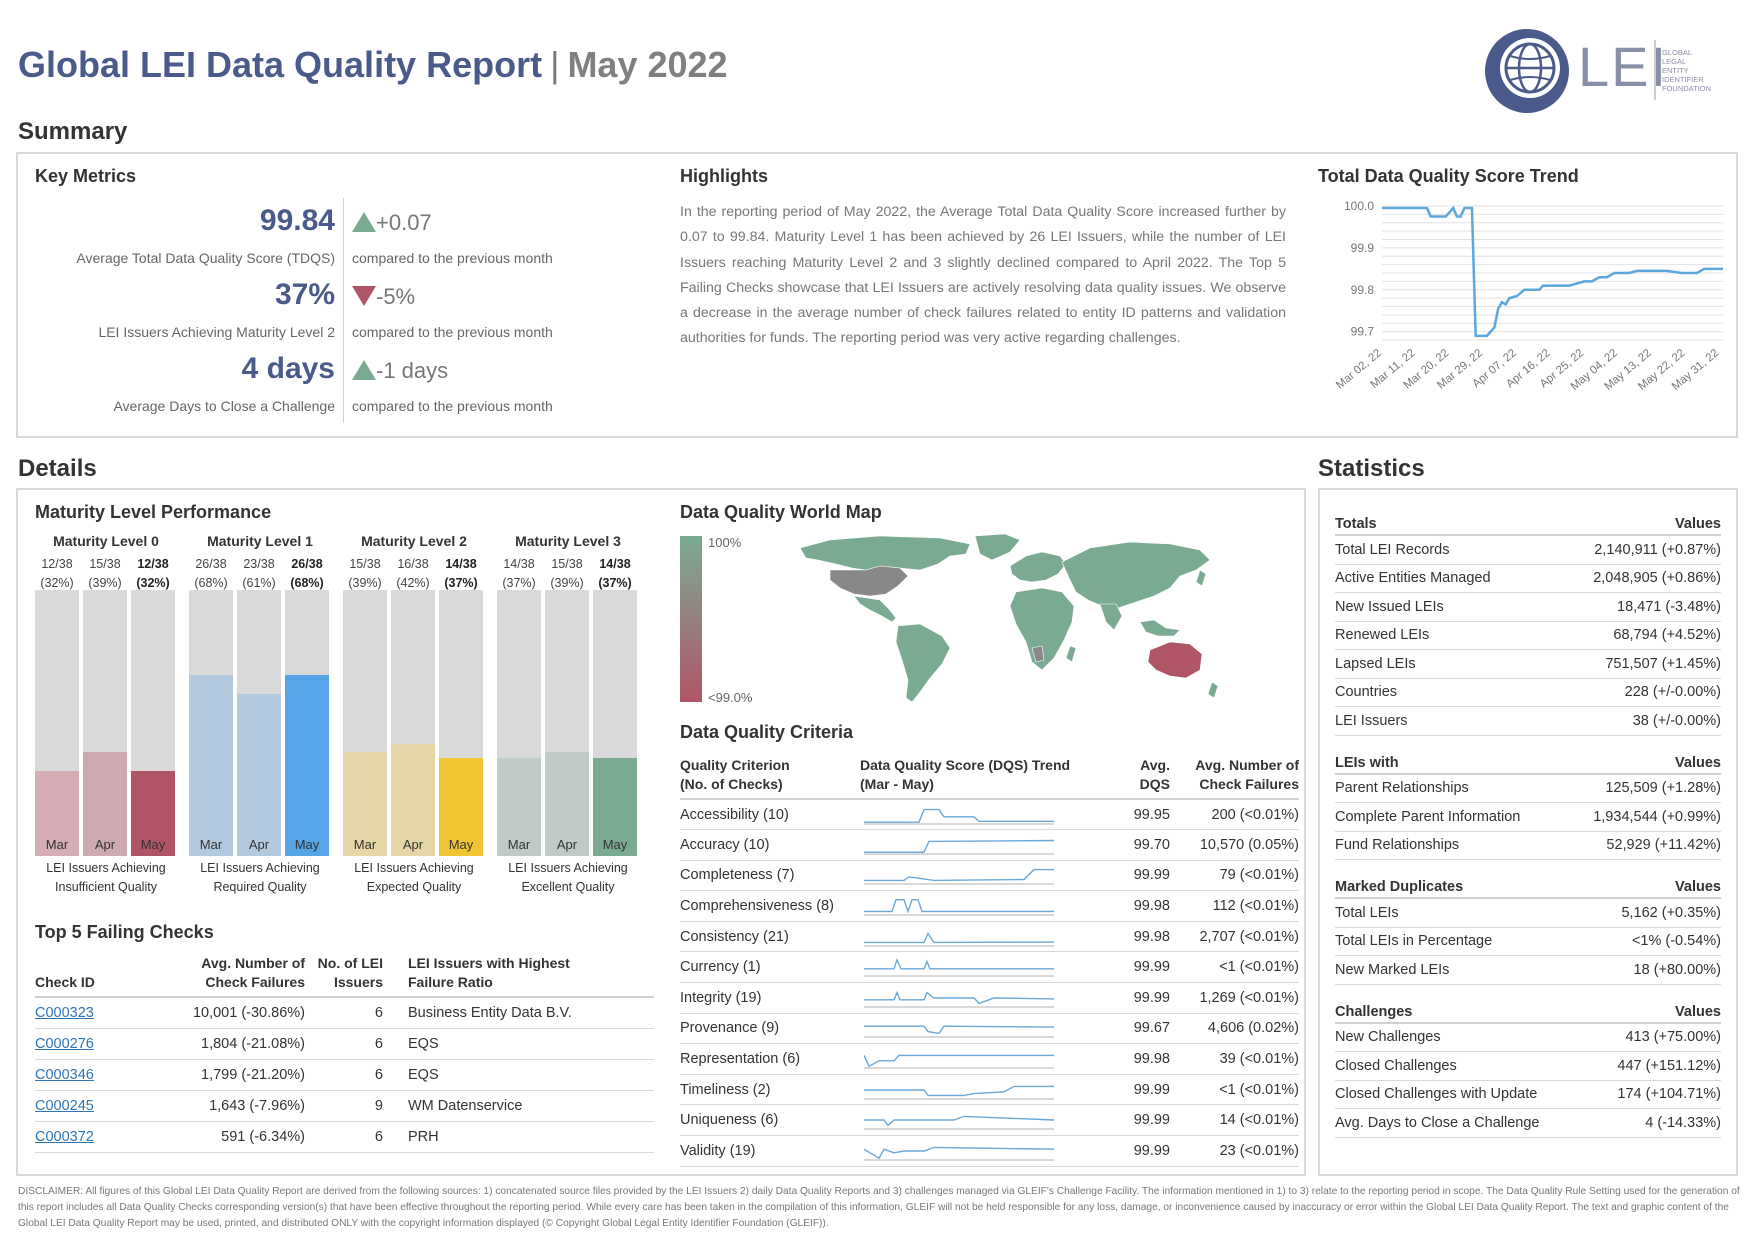 The width and height of the screenshot is (1753, 1240). Describe the element at coordinates (989, 845) in the screenshot. I see `criteria-row: Accuracy (10) 99.70 10,570 (0.05%)` at that location.